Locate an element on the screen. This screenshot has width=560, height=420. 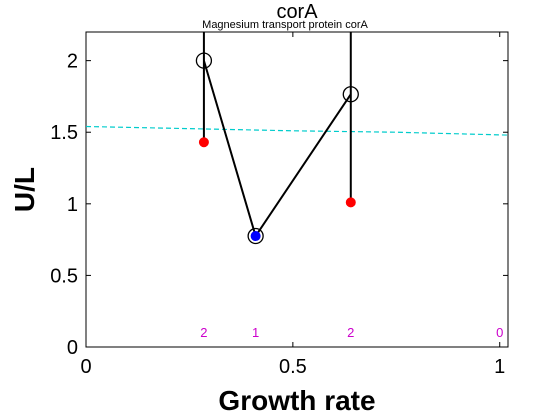
y-tick-label: 1 is located at coordinates (72, 205).